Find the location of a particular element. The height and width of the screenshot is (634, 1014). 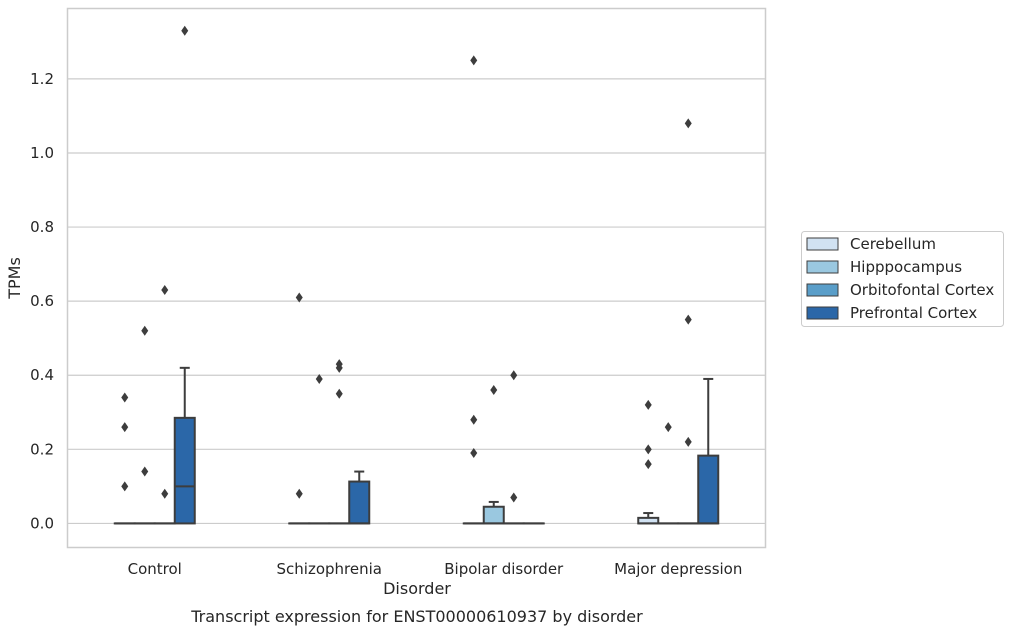

legend-frame is located at coordinates (902, 279).